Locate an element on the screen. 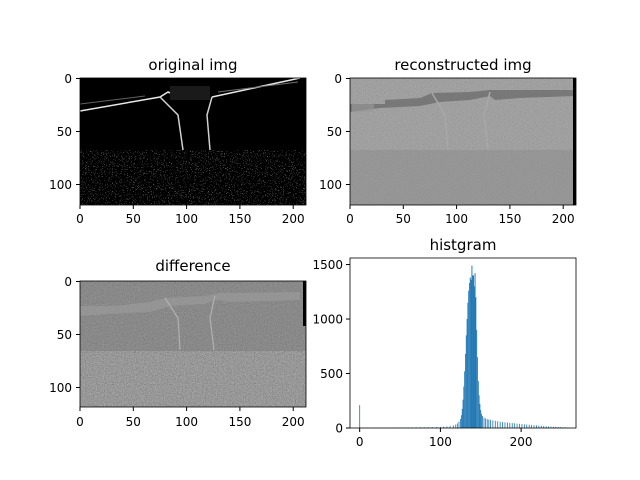 The width and height of the screenshot is (640, 480). original-texture-band is located at coordinates (193, 177).